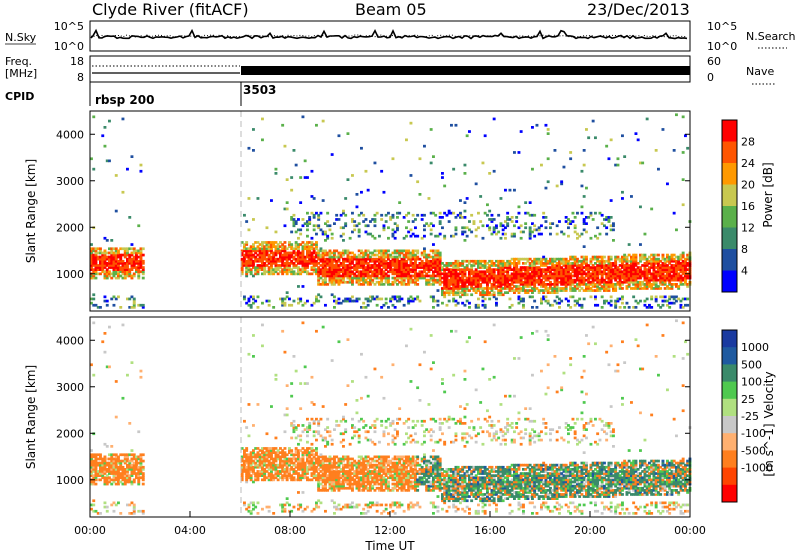 This screenshot has width=800, height=554. Describe the element at coordinates (638, 9) in the screenshot. I see `date-title: 23/Dec/2013` at that location.